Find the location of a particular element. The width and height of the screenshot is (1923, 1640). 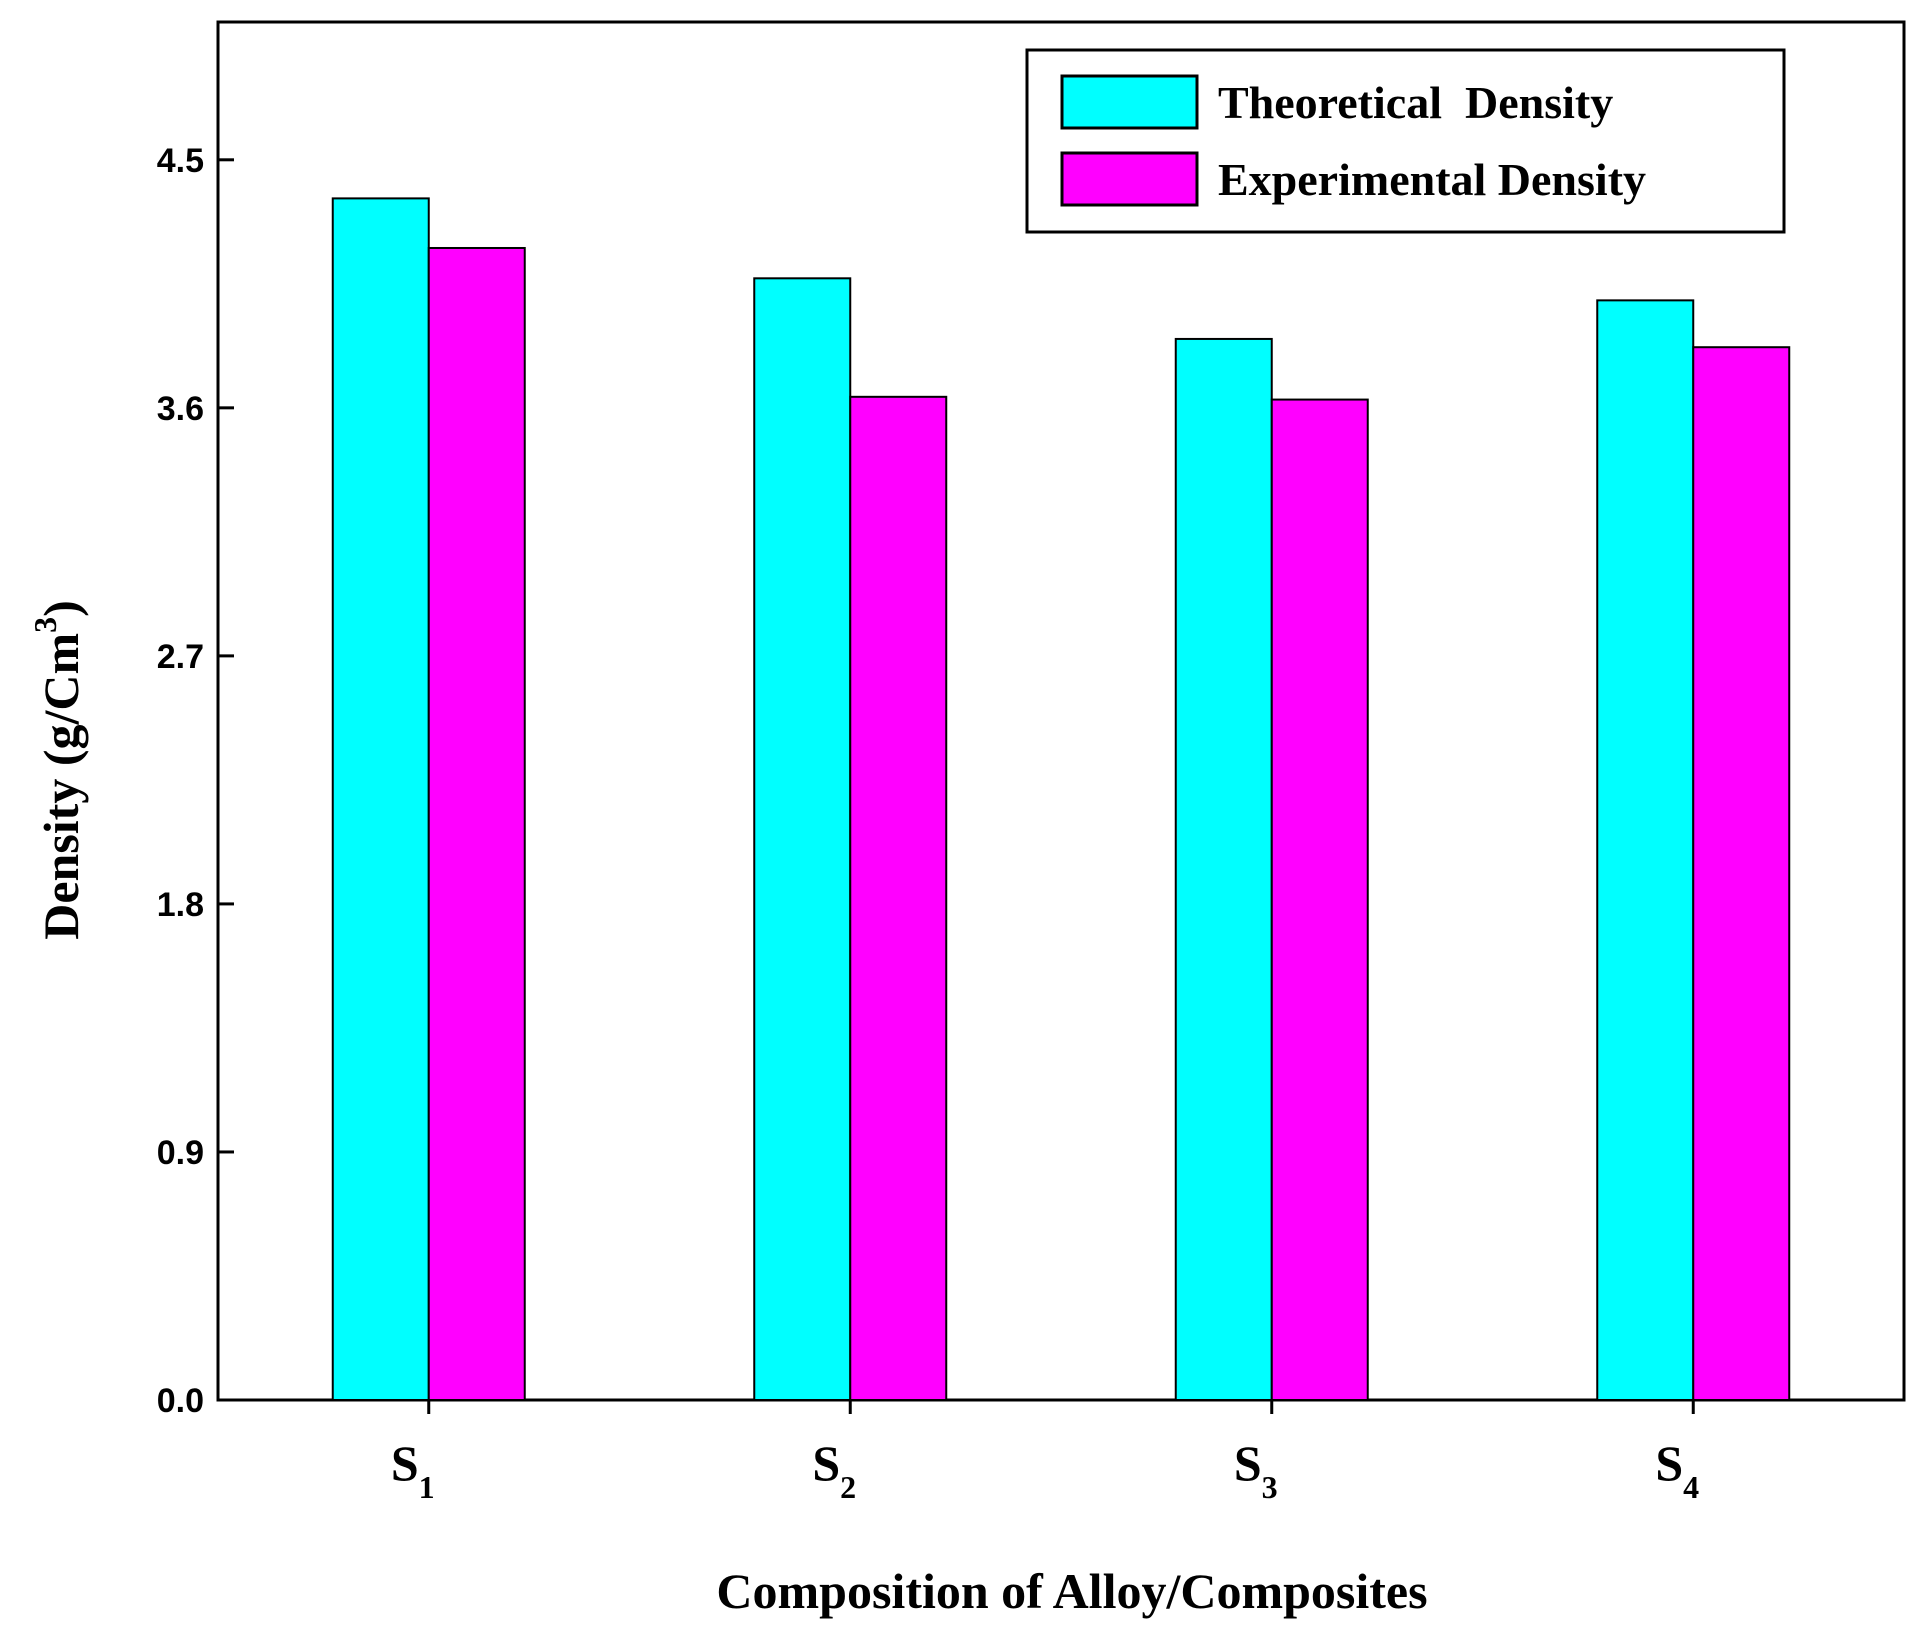

y-axis-title-sup: 3 is located at coordinates (45, 625).